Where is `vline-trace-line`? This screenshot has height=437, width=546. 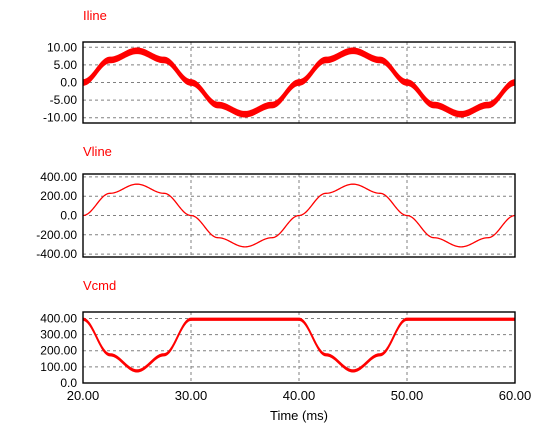
vline-trace-line is located at coordinates (299, 215).